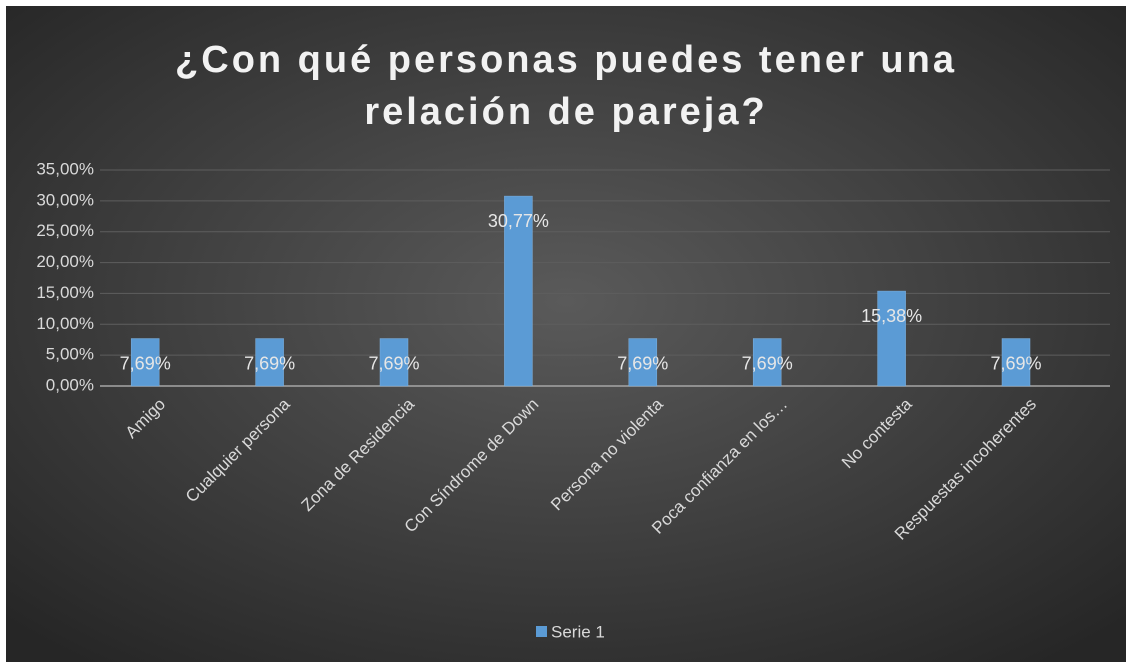  Describe the element at coordinates (65, 261) in the screenshot. I see `y-tick-label: 20,00%` at that location.